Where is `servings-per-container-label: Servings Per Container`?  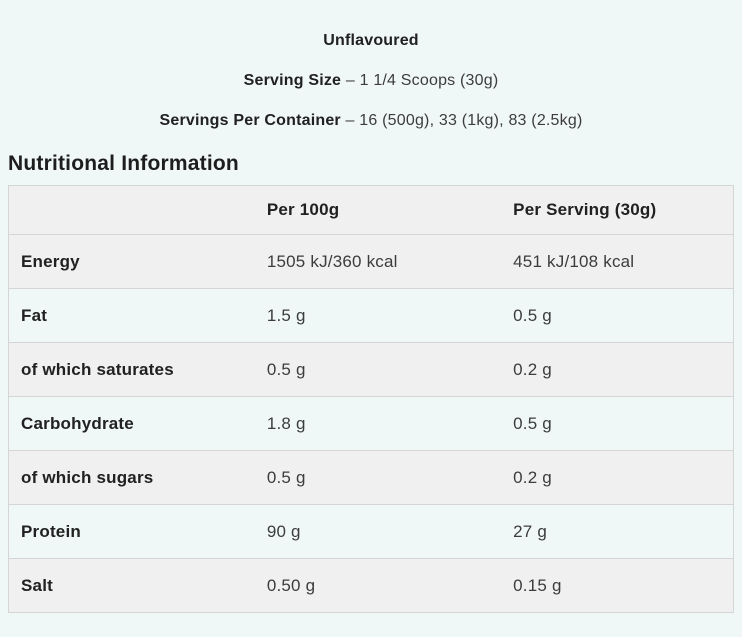
servings-per-container-label: Servings Per Container is located at coordinates (250, 120).